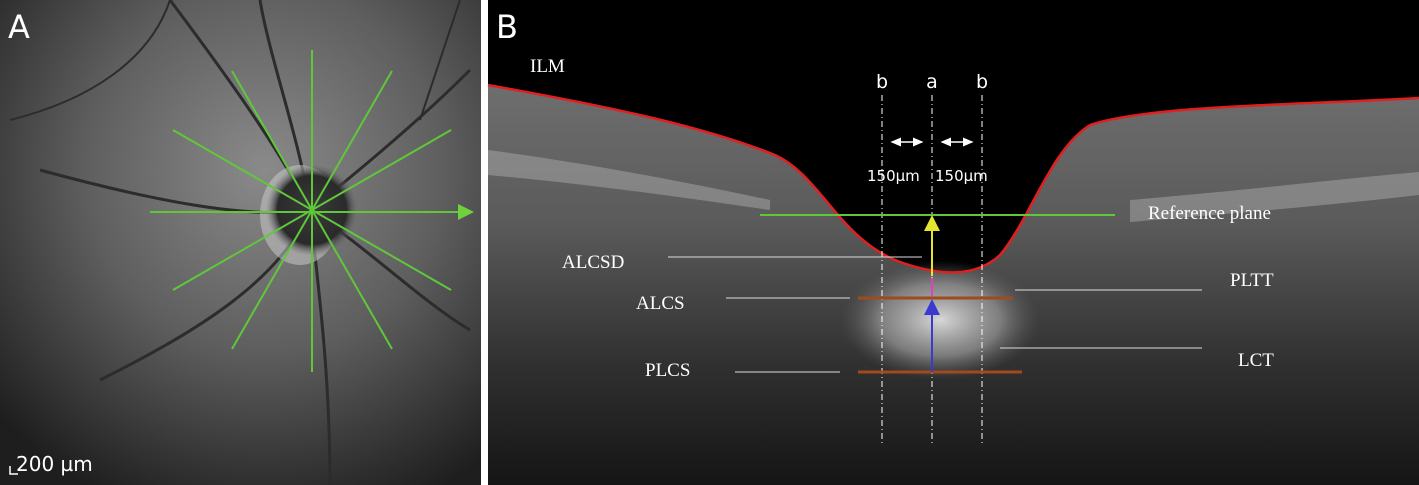 Image resolution: width=1419 pixels, height=485 pixels. I want to click on plcs-label: PLCS, so click(667, 370).